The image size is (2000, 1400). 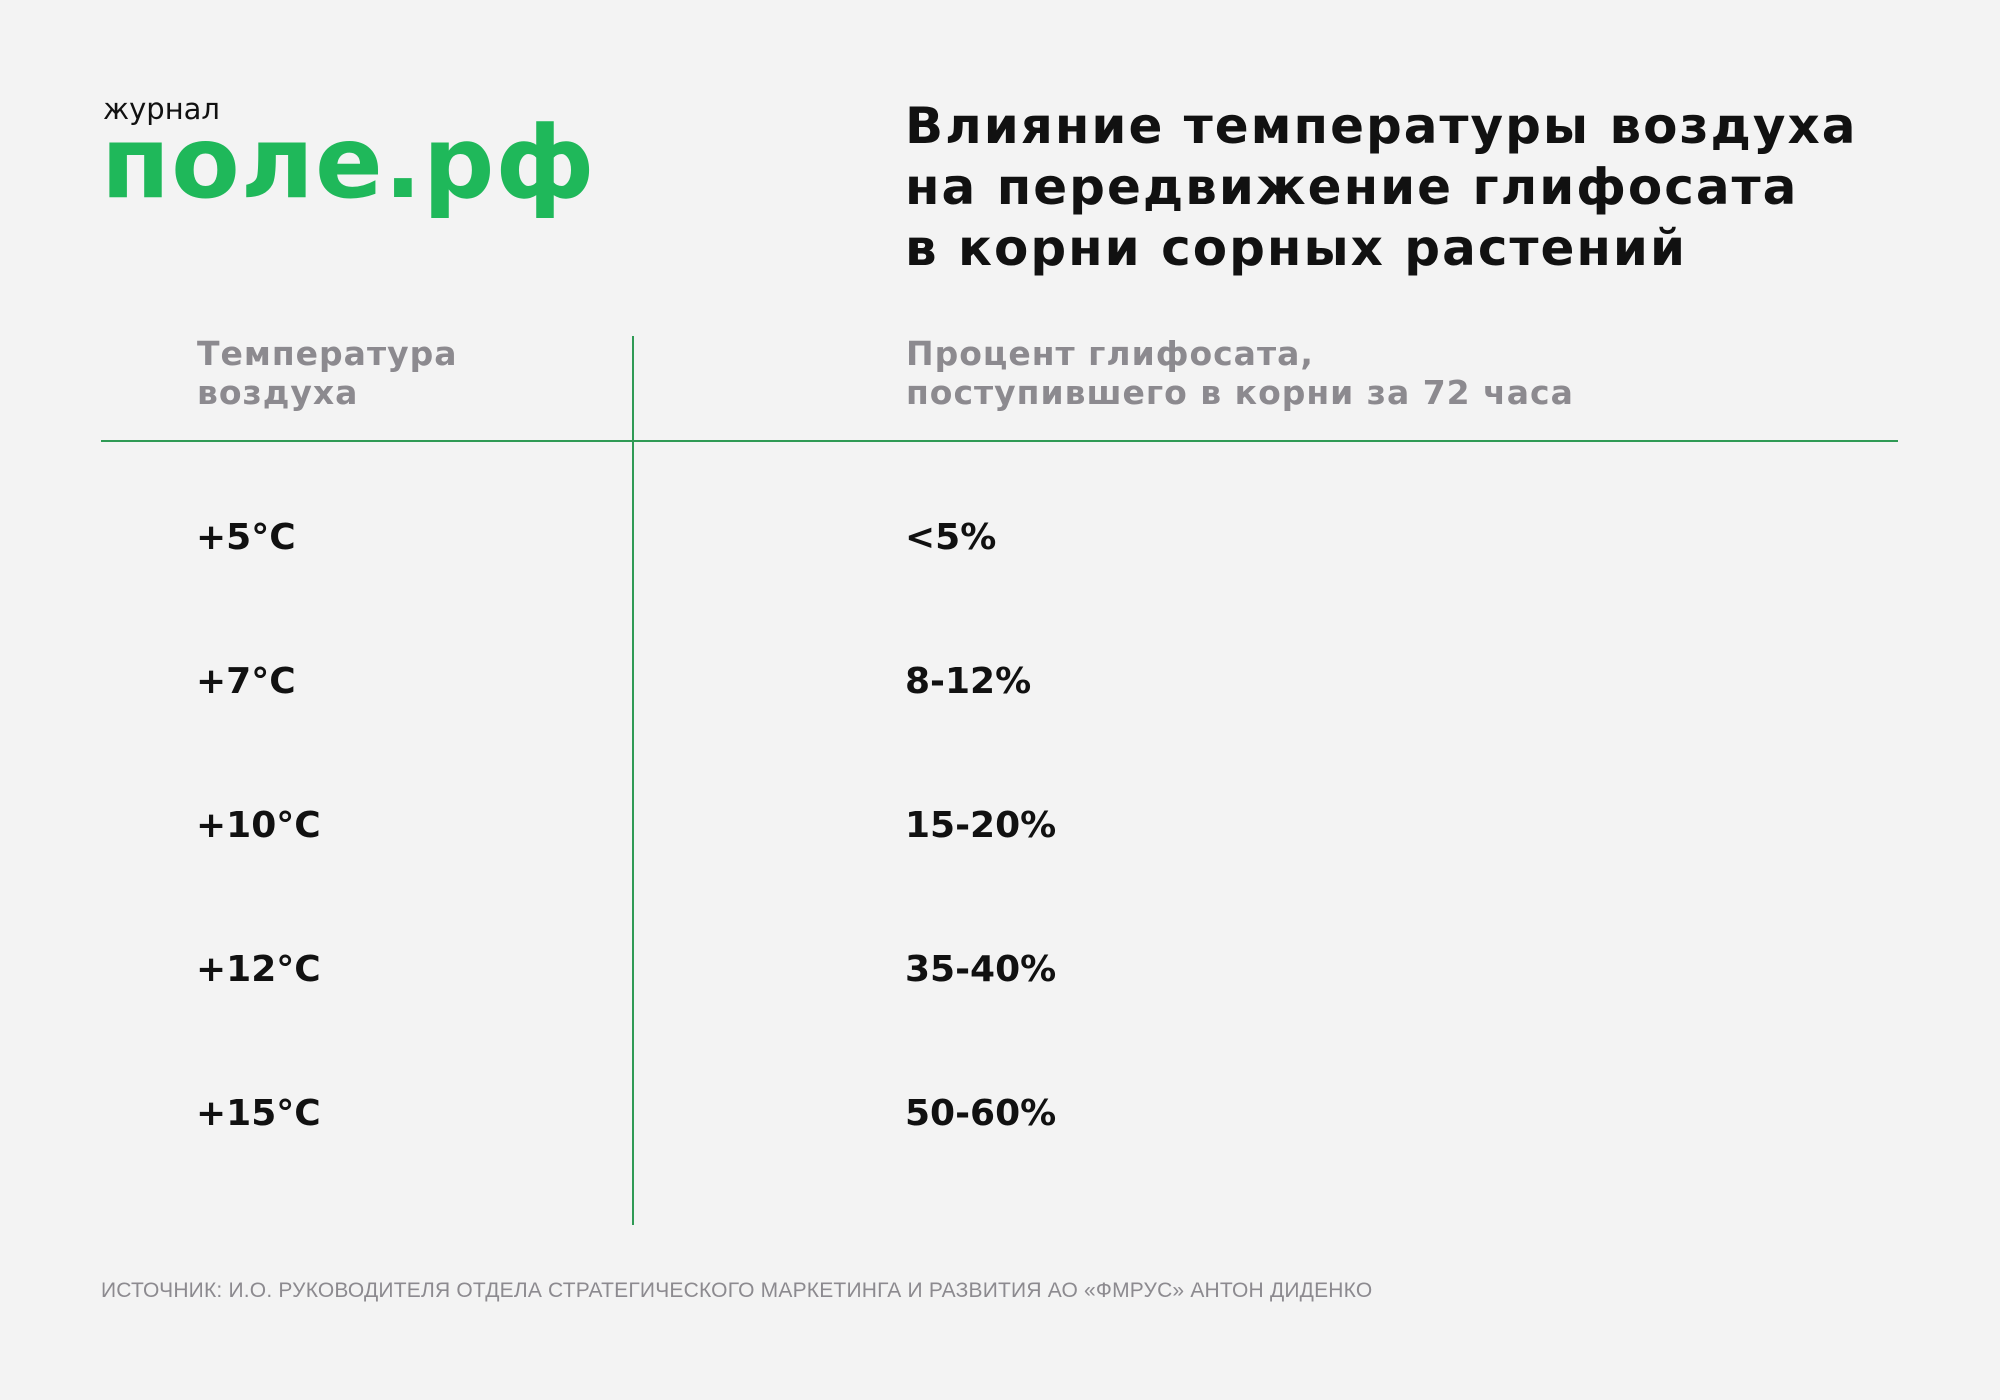 I want to click on table-cell-temperature: +7°C, so click(x=246, y=681).